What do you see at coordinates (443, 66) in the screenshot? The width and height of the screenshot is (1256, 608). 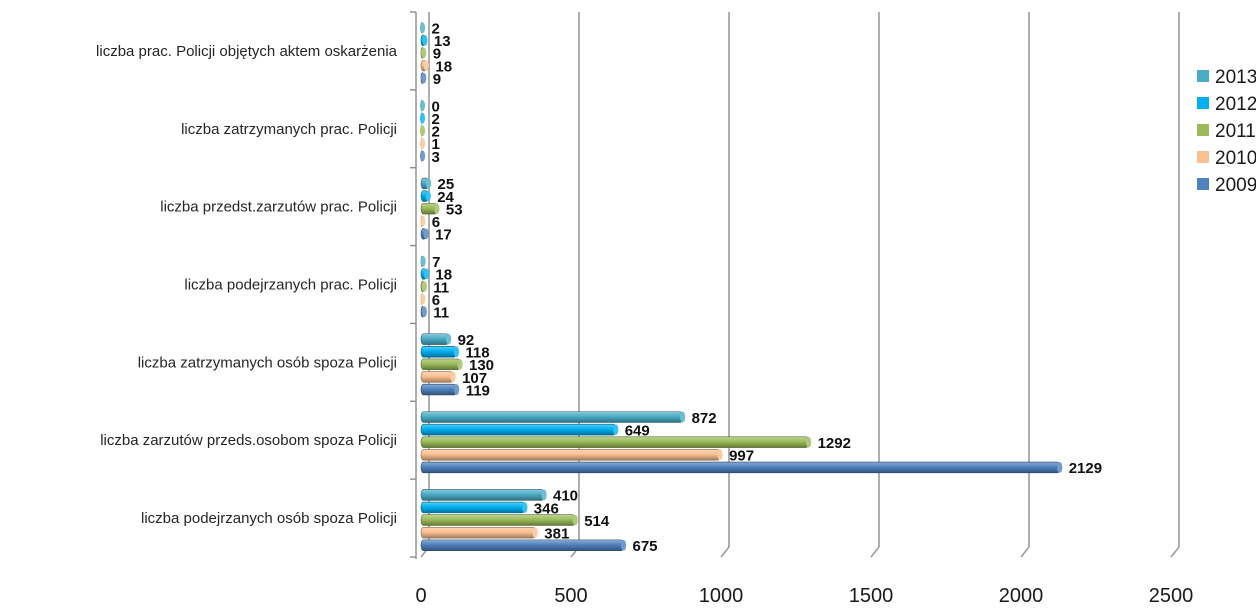 I see `data-label-2010-liczba-prac-policji-objetych-aktem-oskarzenia: 18` at bounding box center [443, 66].